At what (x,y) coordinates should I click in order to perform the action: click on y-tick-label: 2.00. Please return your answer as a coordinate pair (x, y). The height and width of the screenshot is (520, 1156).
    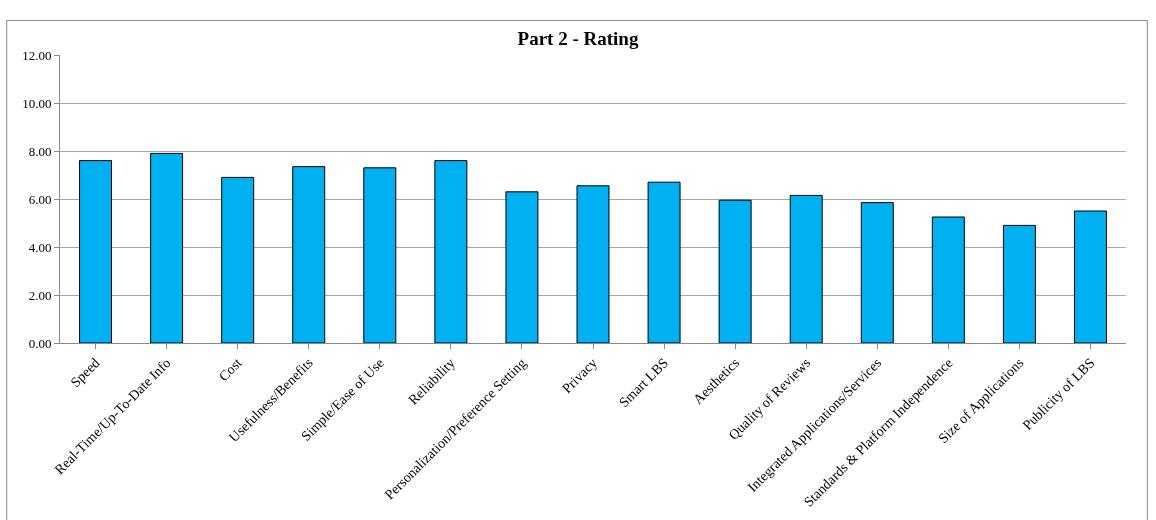
    Looking at the image, I should click on (40, 295).